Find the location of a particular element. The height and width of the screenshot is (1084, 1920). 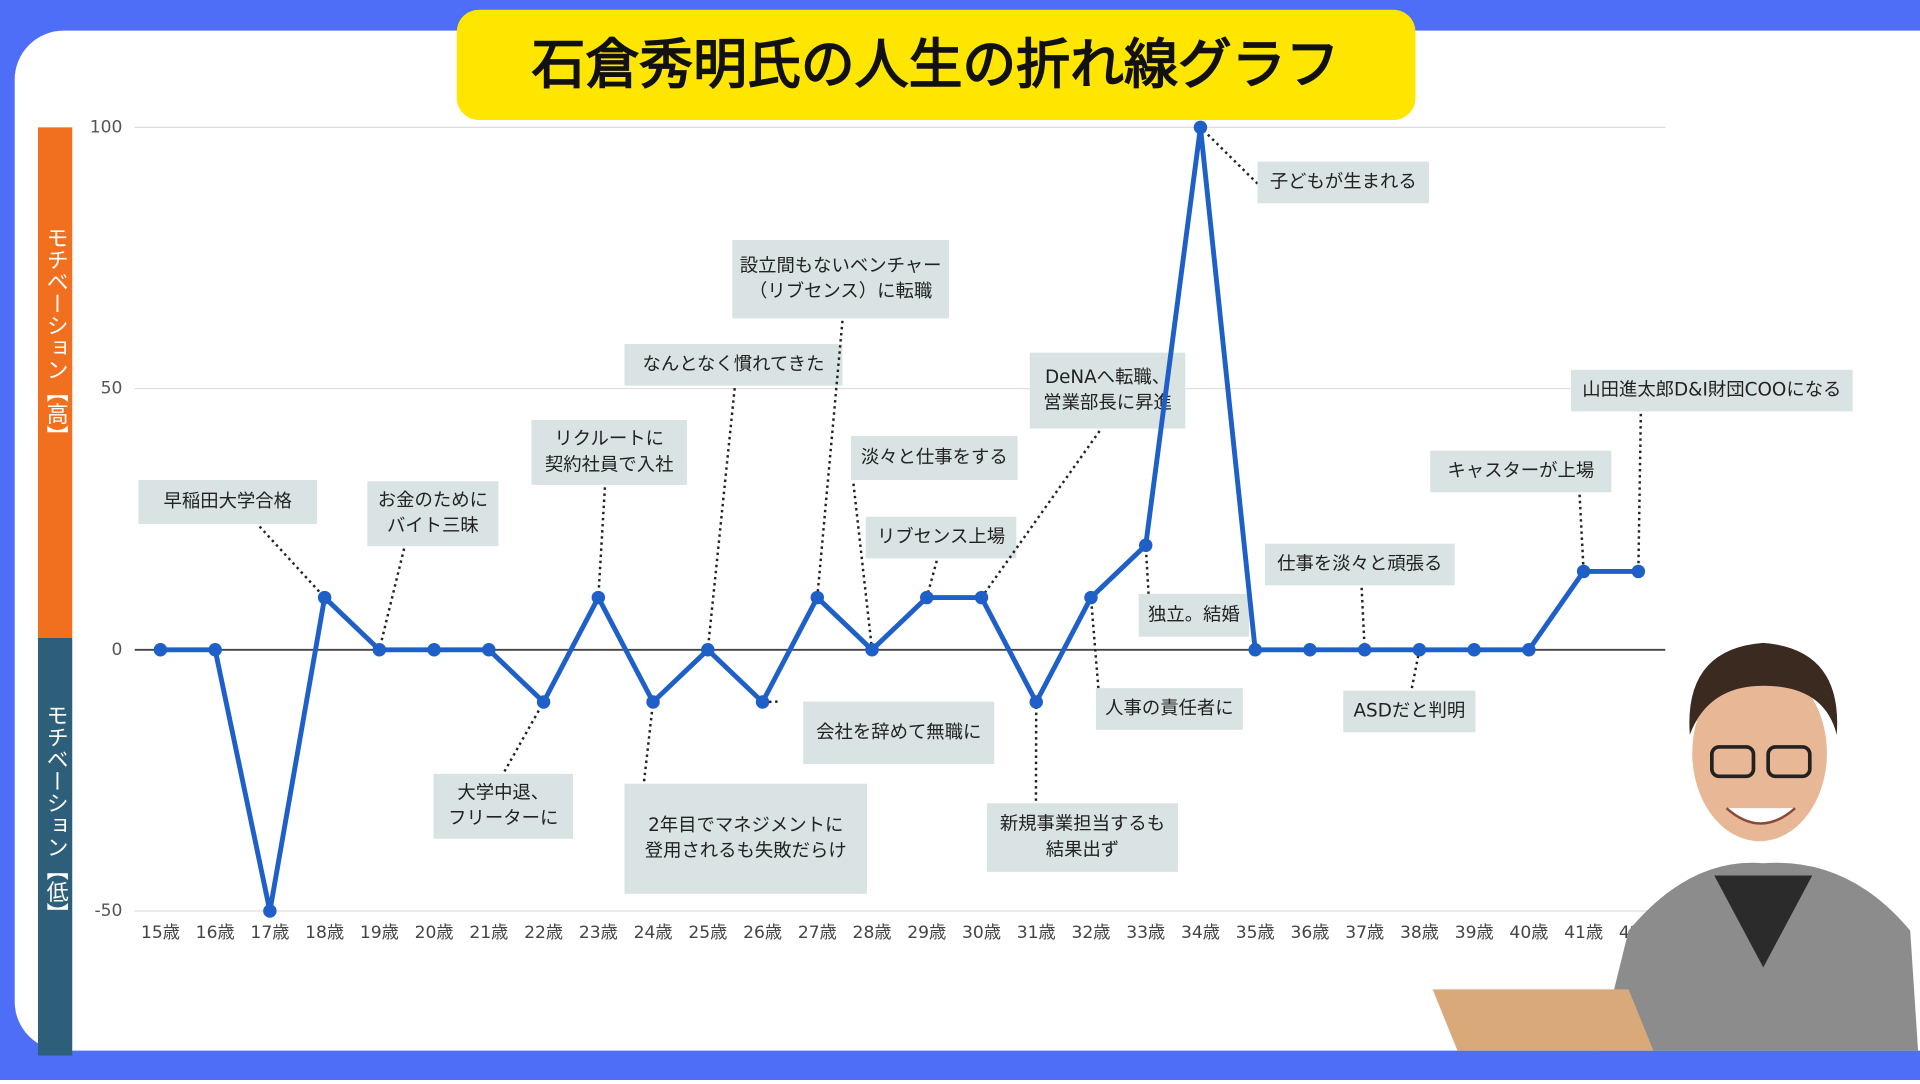

x-tick-label: 18歳 is located at coordinates (324, 933).